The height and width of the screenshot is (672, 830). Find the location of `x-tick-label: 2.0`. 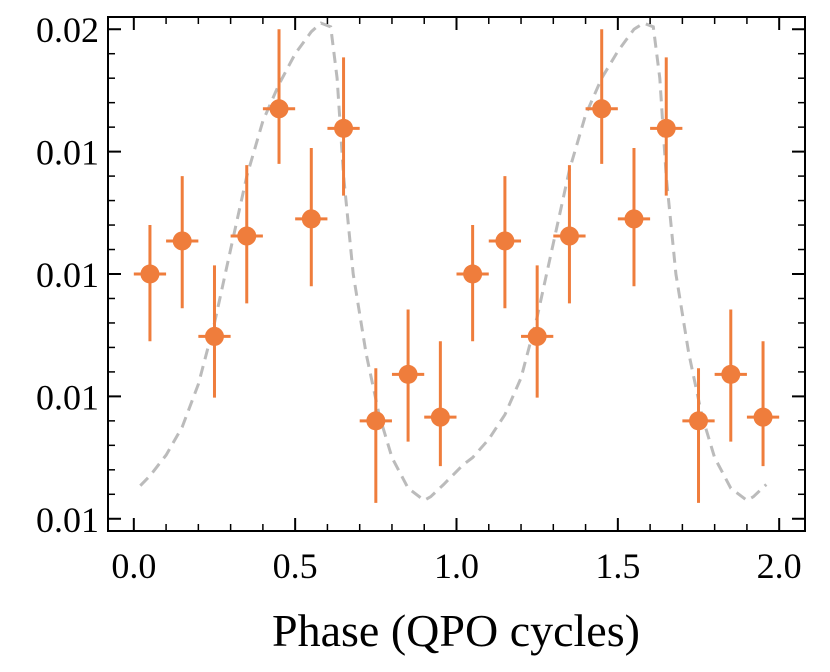

x-tick-label: 2.0 is located at coordinates (779, 566).